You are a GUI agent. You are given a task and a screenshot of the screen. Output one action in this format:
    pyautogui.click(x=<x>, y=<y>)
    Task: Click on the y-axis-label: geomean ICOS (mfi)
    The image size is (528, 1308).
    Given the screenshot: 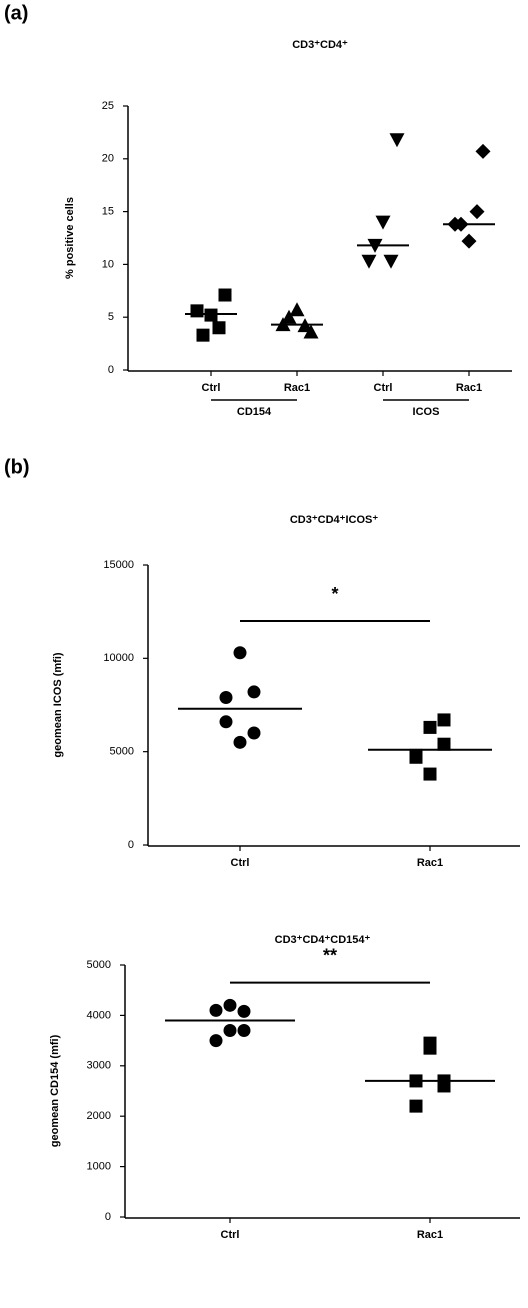 What is the action you would take?
    pyautogui.click(x=58, y=704)
    